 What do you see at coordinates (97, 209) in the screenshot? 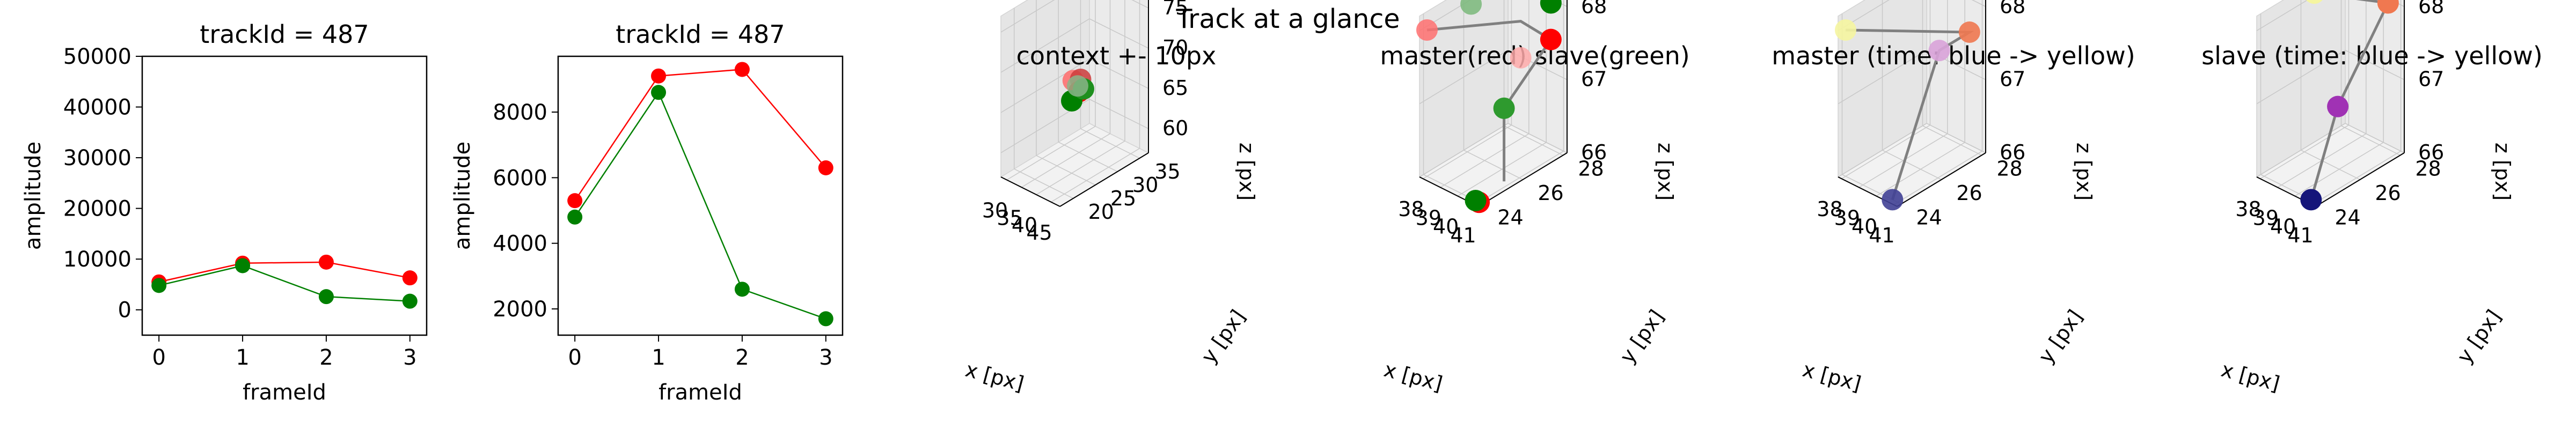
I see `y-tick-label: 20000` at bounding box center [97, 209].